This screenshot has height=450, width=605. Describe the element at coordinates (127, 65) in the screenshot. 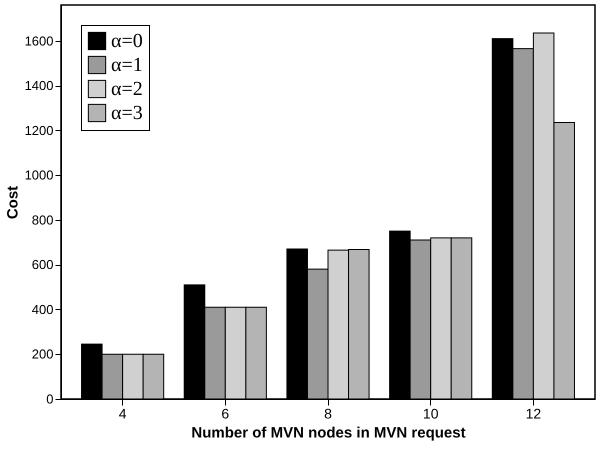

I see `legend-label: α=1` at that location.